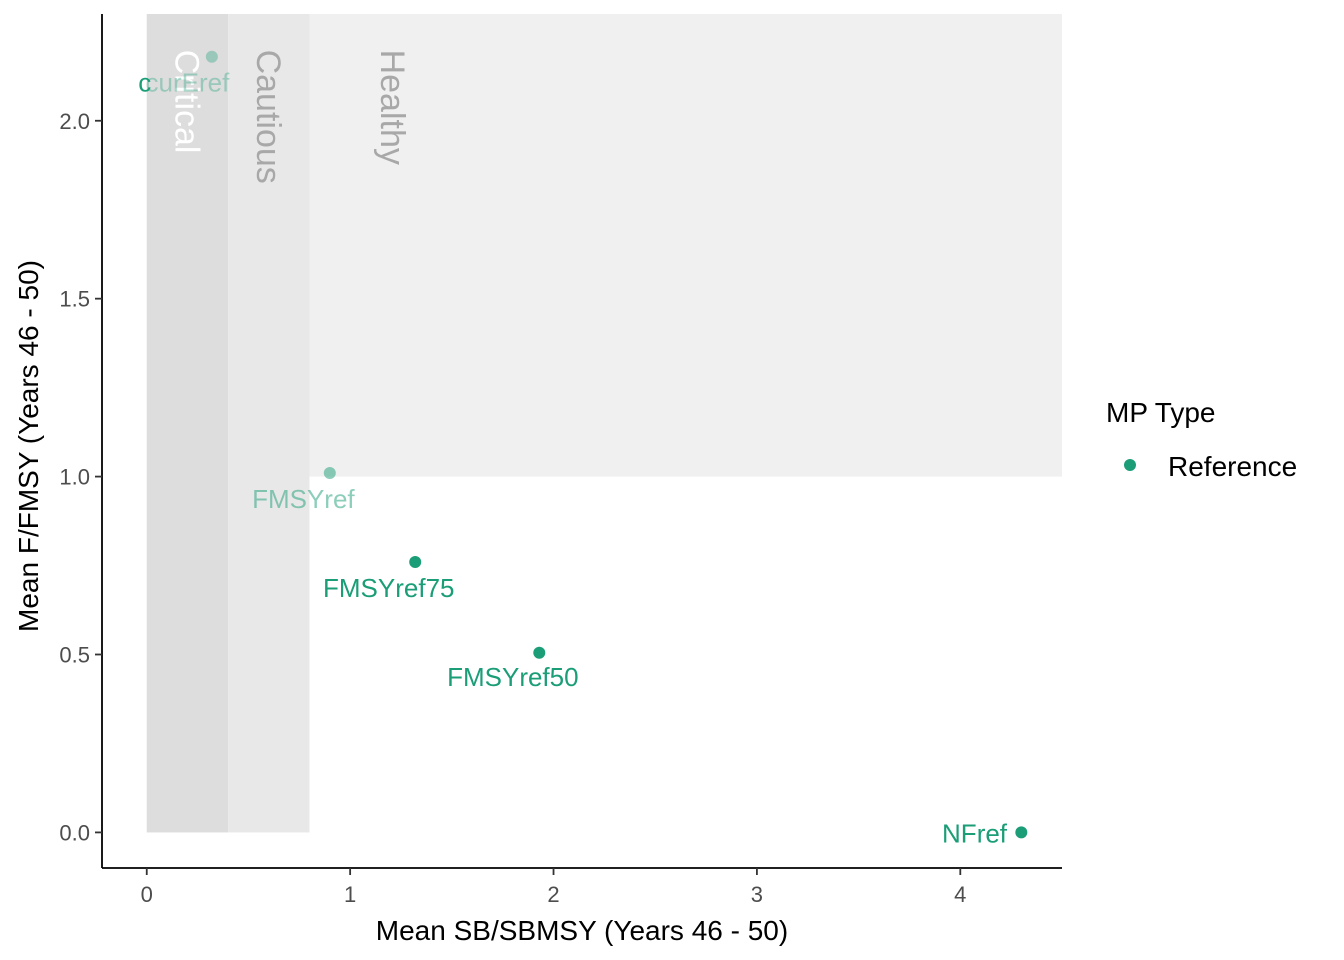  I want to click on x-tick-label: 2, so click(553, 894).